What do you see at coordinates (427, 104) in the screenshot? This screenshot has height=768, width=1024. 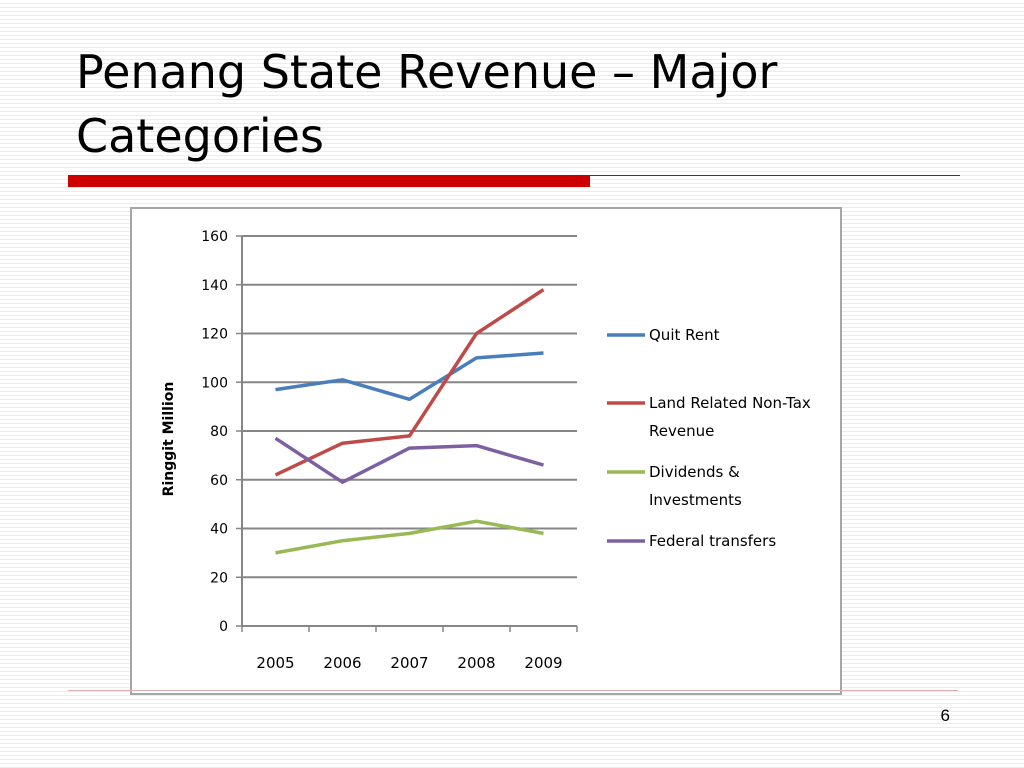 I see `slide-title: Penang State Revenue – Major Categories` at bounding box center [427, 104].